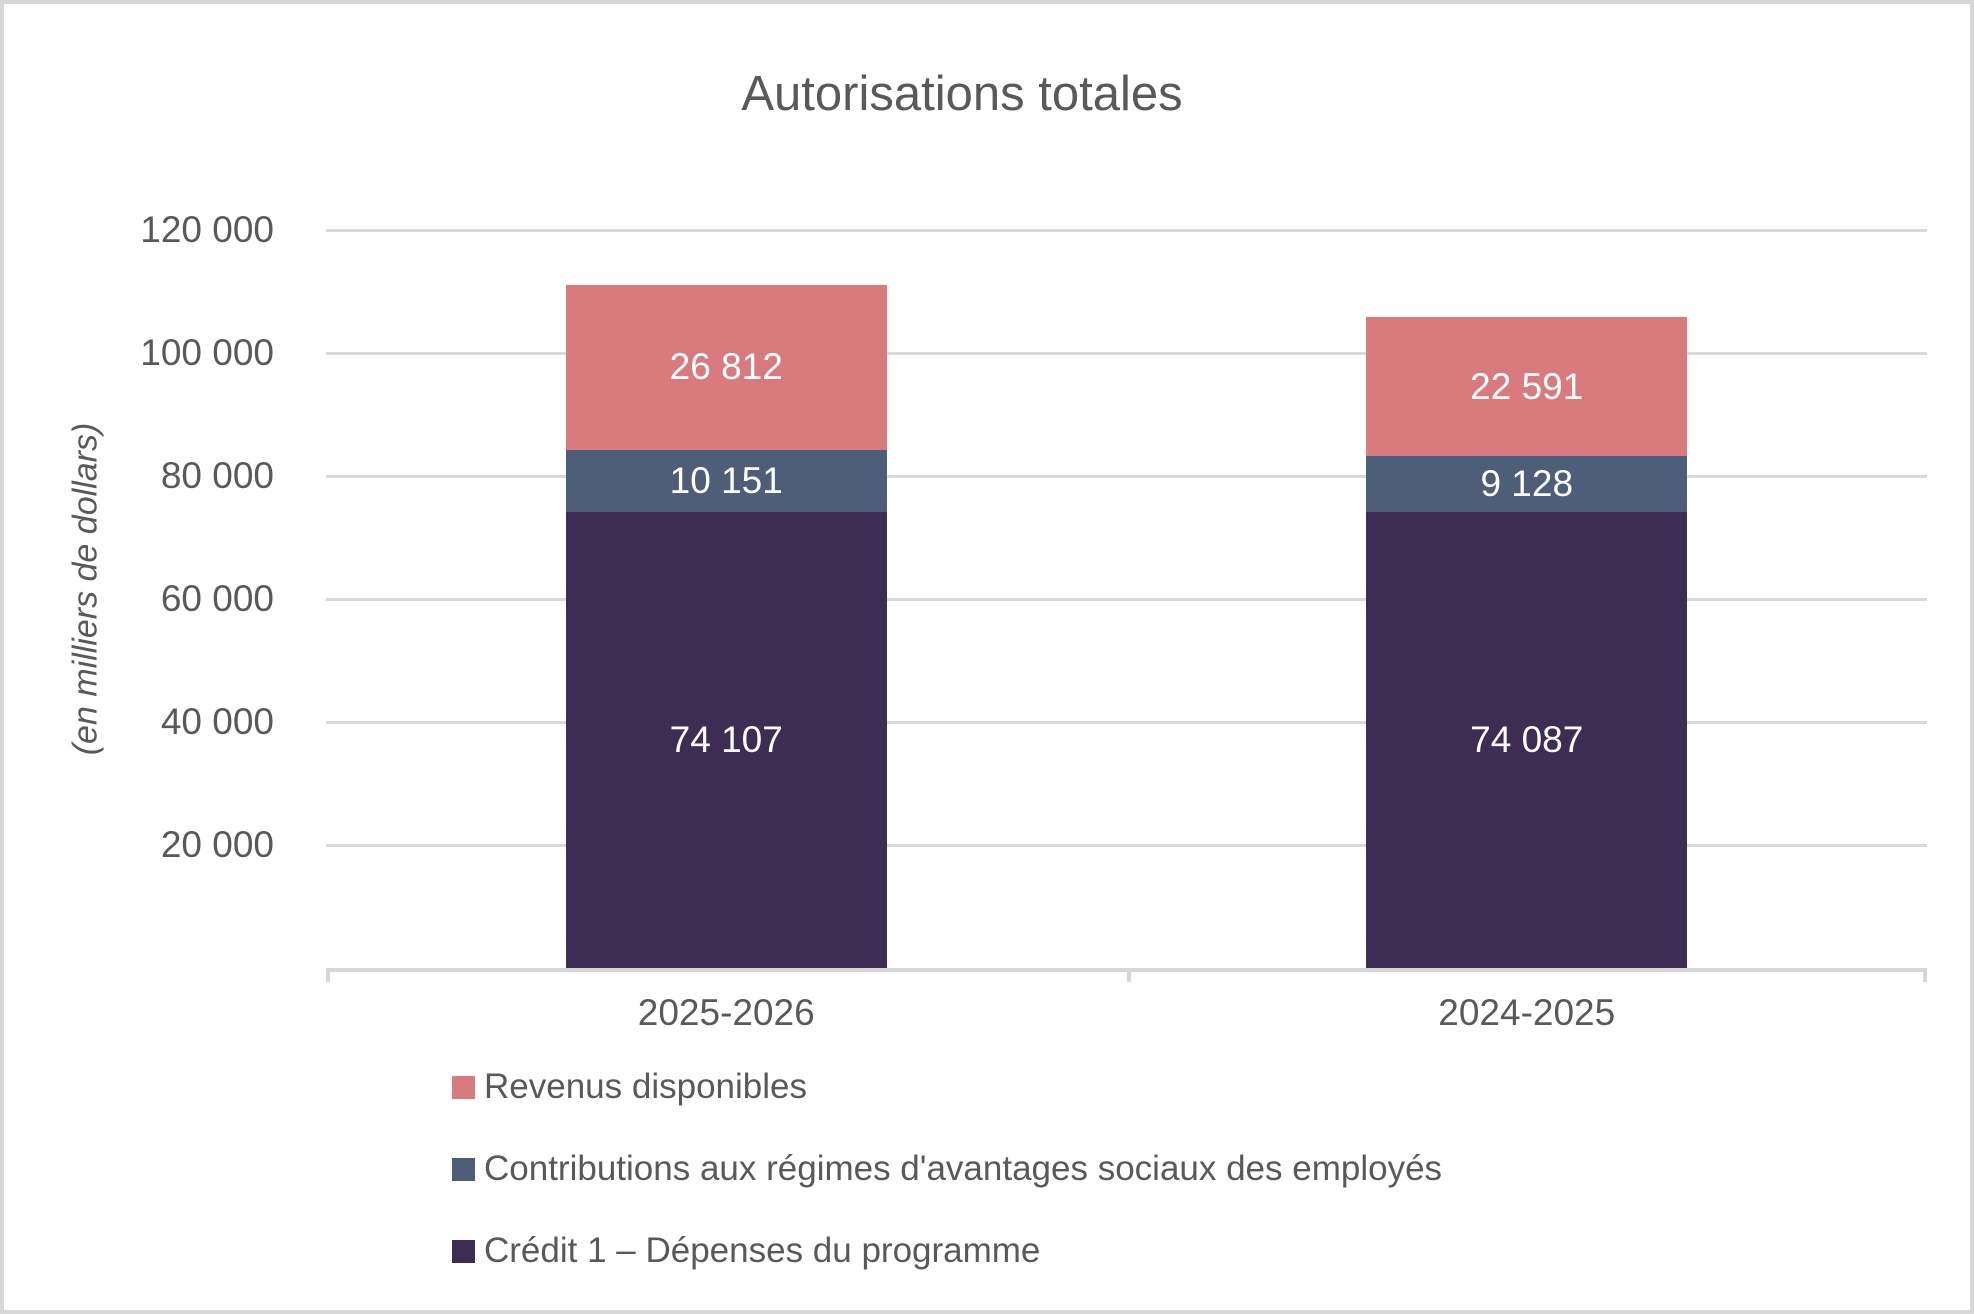 This screenshot has width=1974, height=1314. What do you see at coordinates (217, 598) in the screenshot?
I see `y-tick-label: 60 000` at bounding box center [217, 598].